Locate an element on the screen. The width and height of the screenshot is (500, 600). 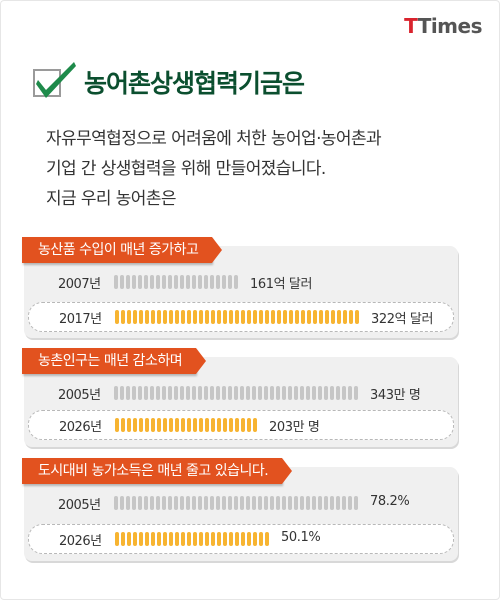
bar is located at coordinates (177, 282).